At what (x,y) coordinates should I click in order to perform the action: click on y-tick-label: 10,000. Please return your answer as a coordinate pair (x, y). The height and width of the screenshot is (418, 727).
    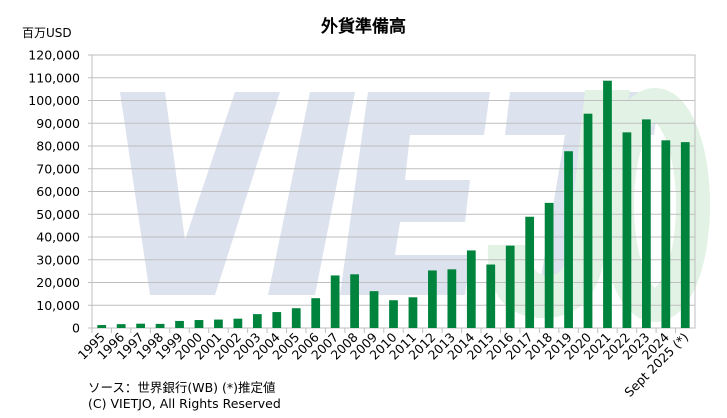
    Looking at the image, I should click on (58, 305).